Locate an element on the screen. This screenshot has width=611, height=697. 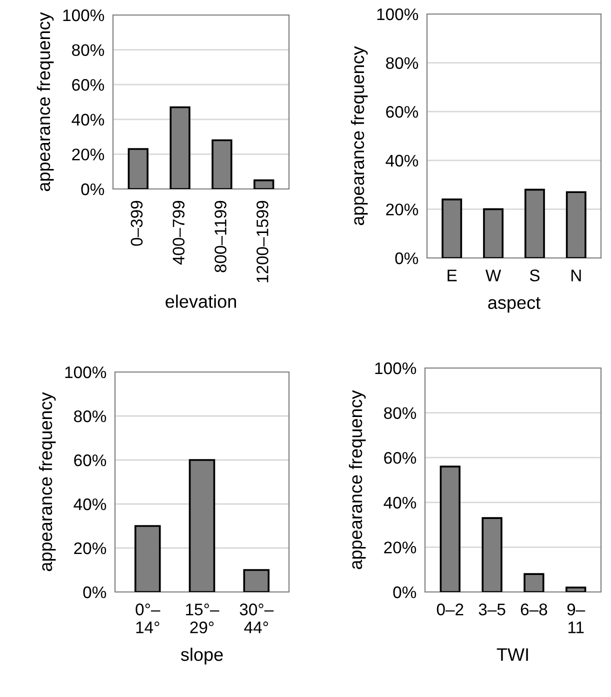
x-tick-label: 6–8 is located at coordinates (534, 610).